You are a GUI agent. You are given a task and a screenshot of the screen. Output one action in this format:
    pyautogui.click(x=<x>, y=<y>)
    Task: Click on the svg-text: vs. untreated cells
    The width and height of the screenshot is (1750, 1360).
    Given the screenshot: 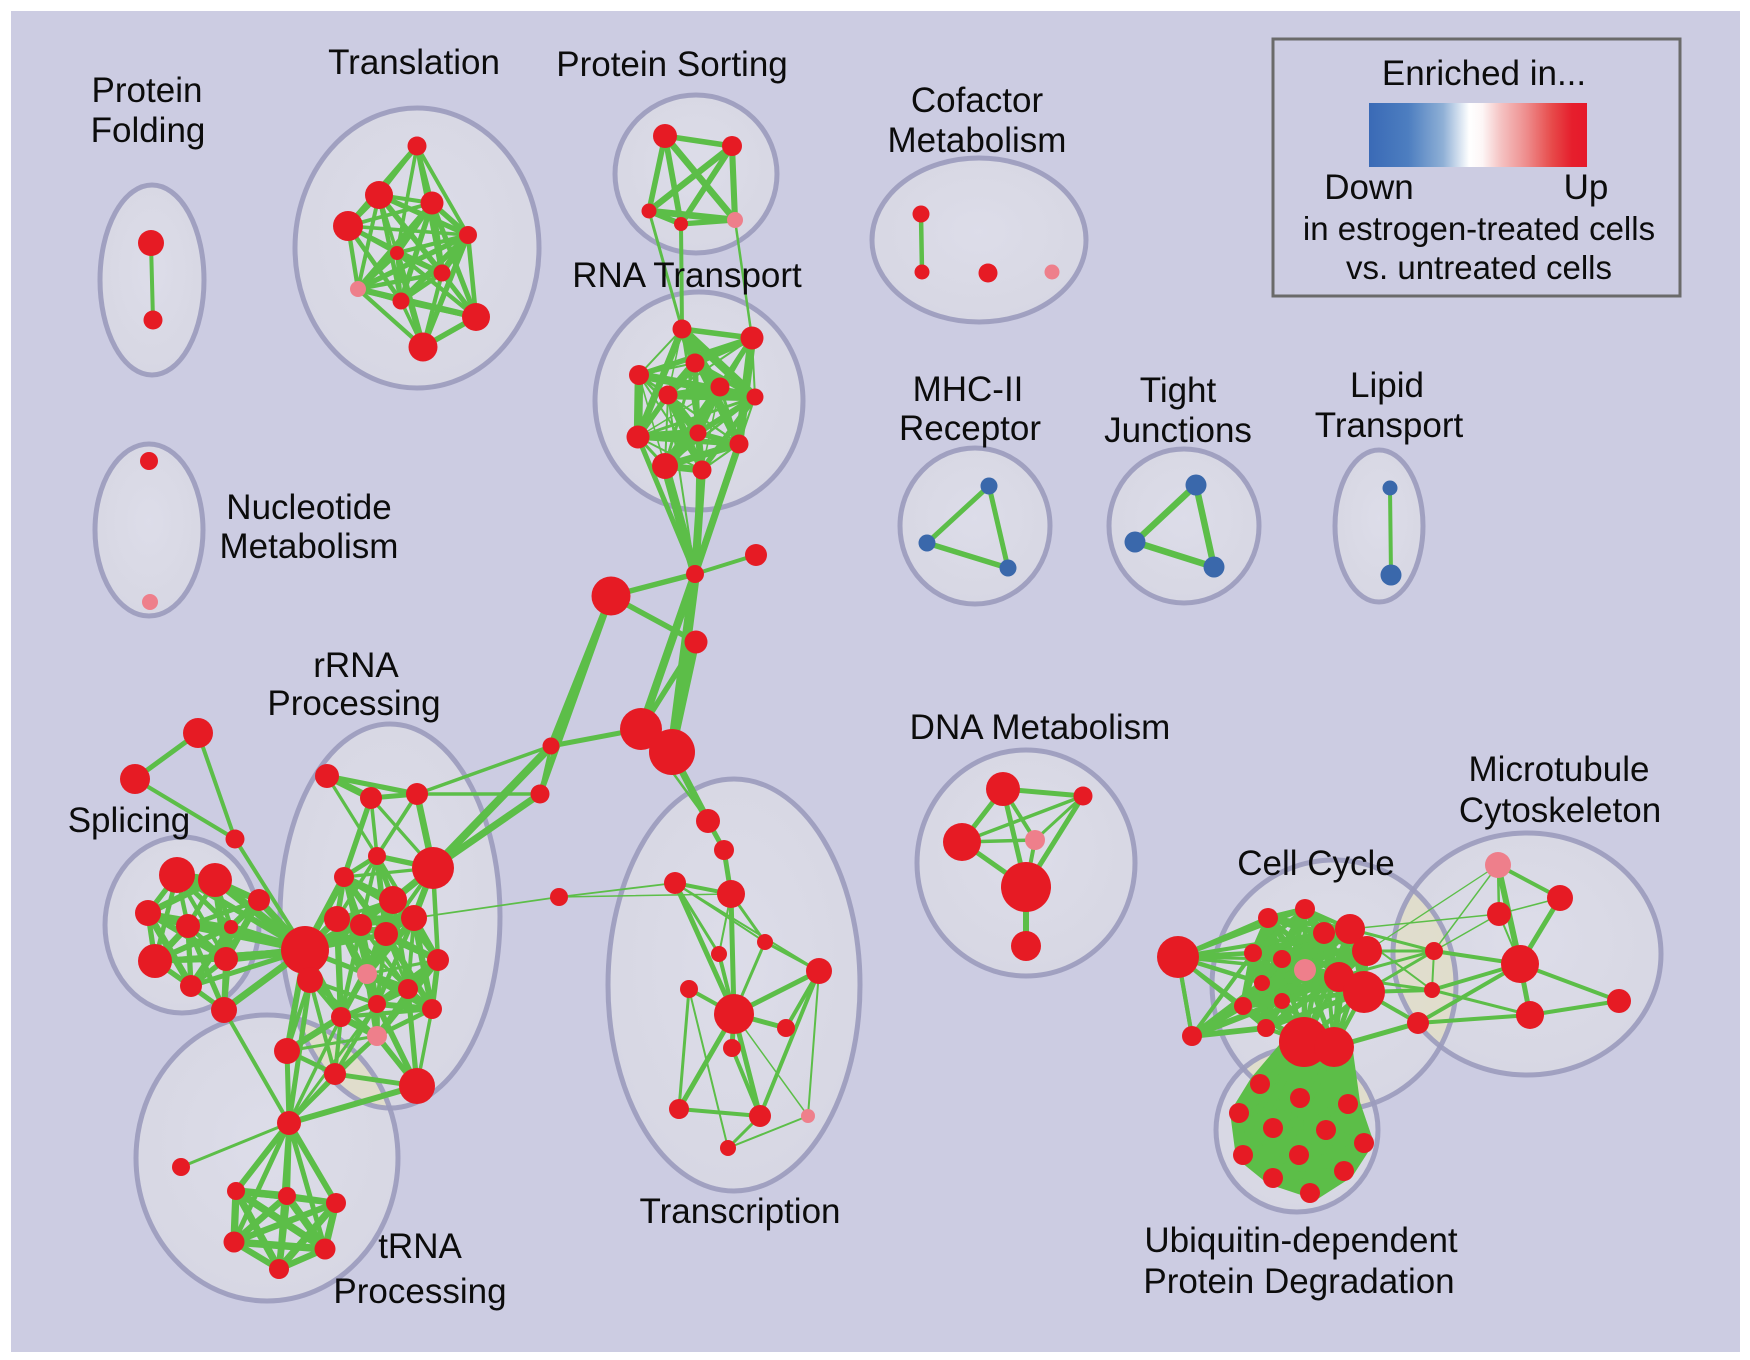 What is the action you would take?
    pyautogui.click(x=1479, y=267)
    